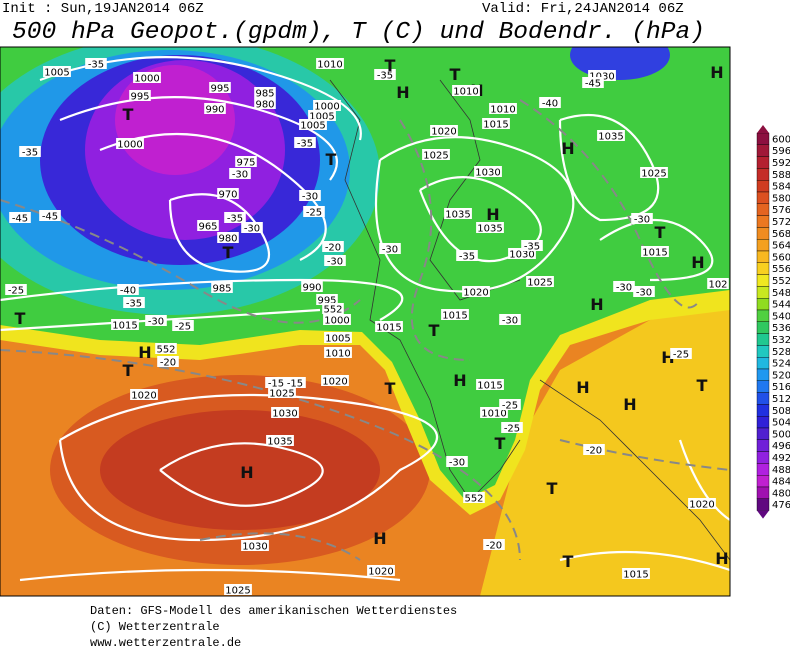  Describe the element at coordinates (781, 375) in the screenshot. I see `scale-label: 520` at that location.